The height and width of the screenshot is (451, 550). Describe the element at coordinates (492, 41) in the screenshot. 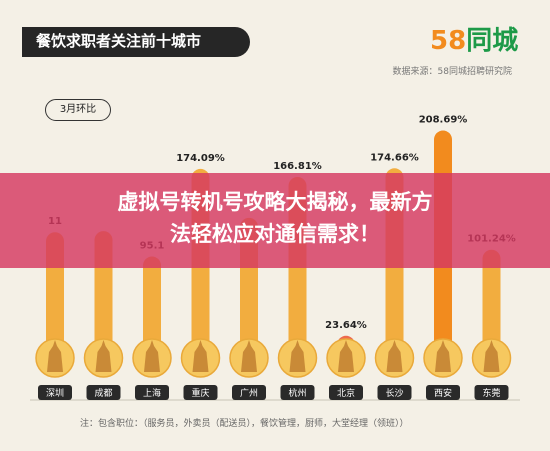

I see `logo-text: 同城` at that location.